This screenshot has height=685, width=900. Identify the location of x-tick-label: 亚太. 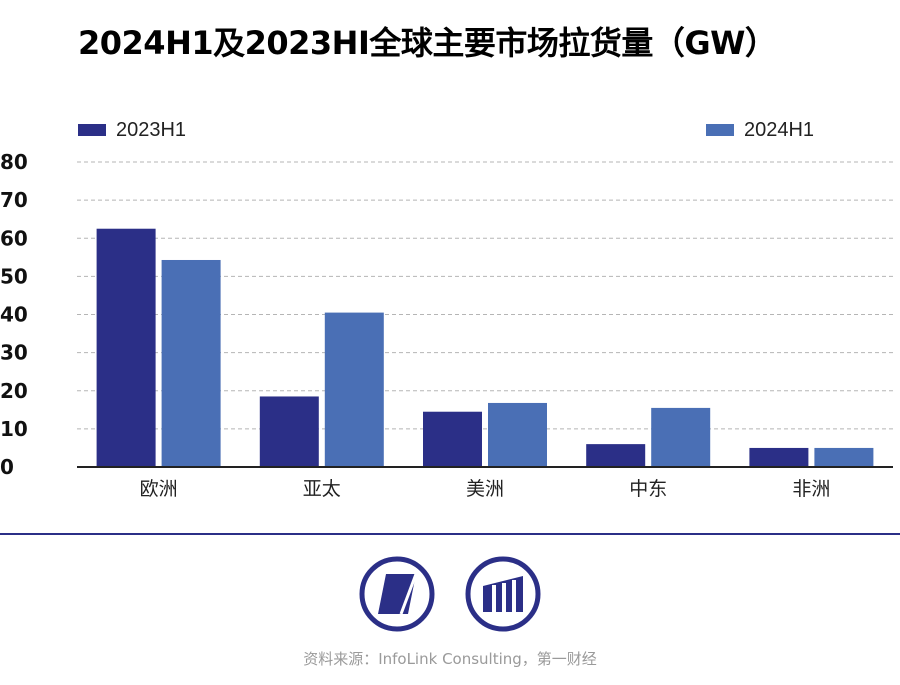
(322, 489).